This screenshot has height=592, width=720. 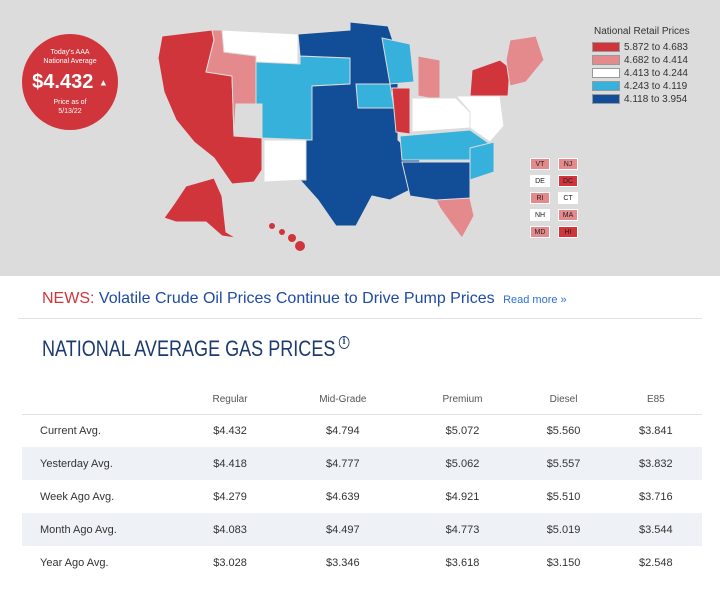 What do you see at coordinates (568, 232) in the screenshot?
I see `small-state-hi: HI` at bounding box center [568, 232].